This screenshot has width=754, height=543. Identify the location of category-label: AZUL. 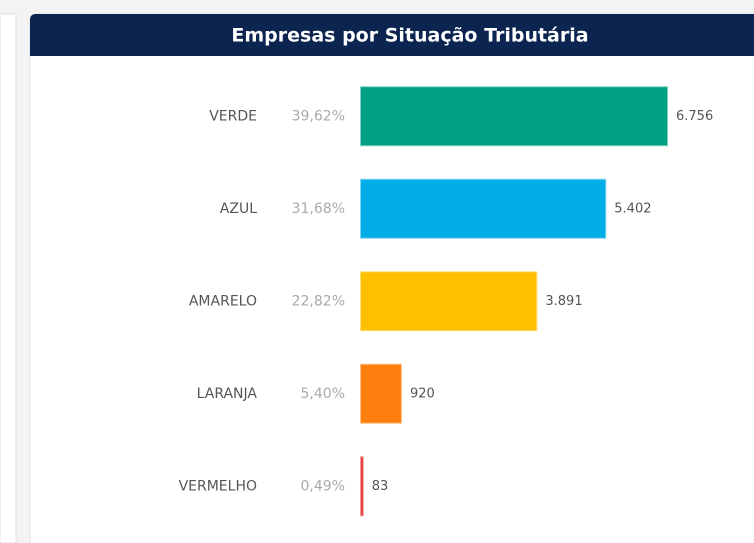
(238, 209).